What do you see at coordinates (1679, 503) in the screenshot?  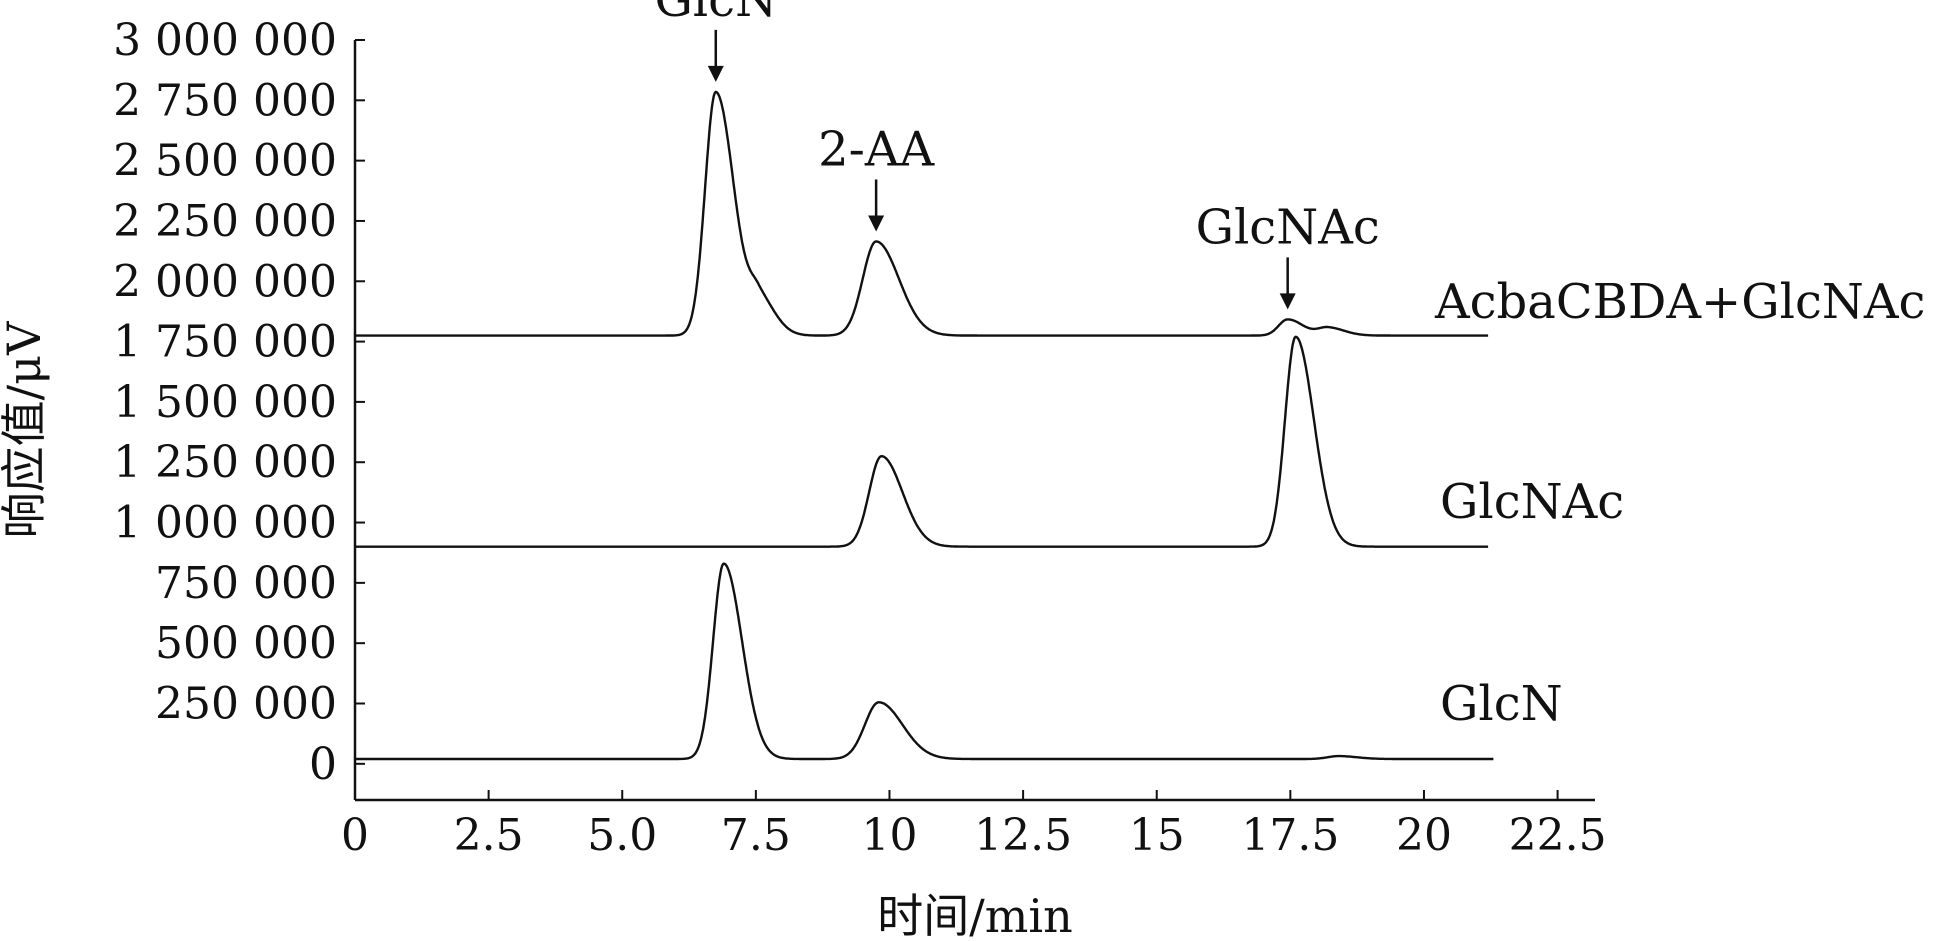 I see `series-labels: GlcN GlcNAc AcbaCBDA+GlcNAc` at bounding box center [1679, 503].